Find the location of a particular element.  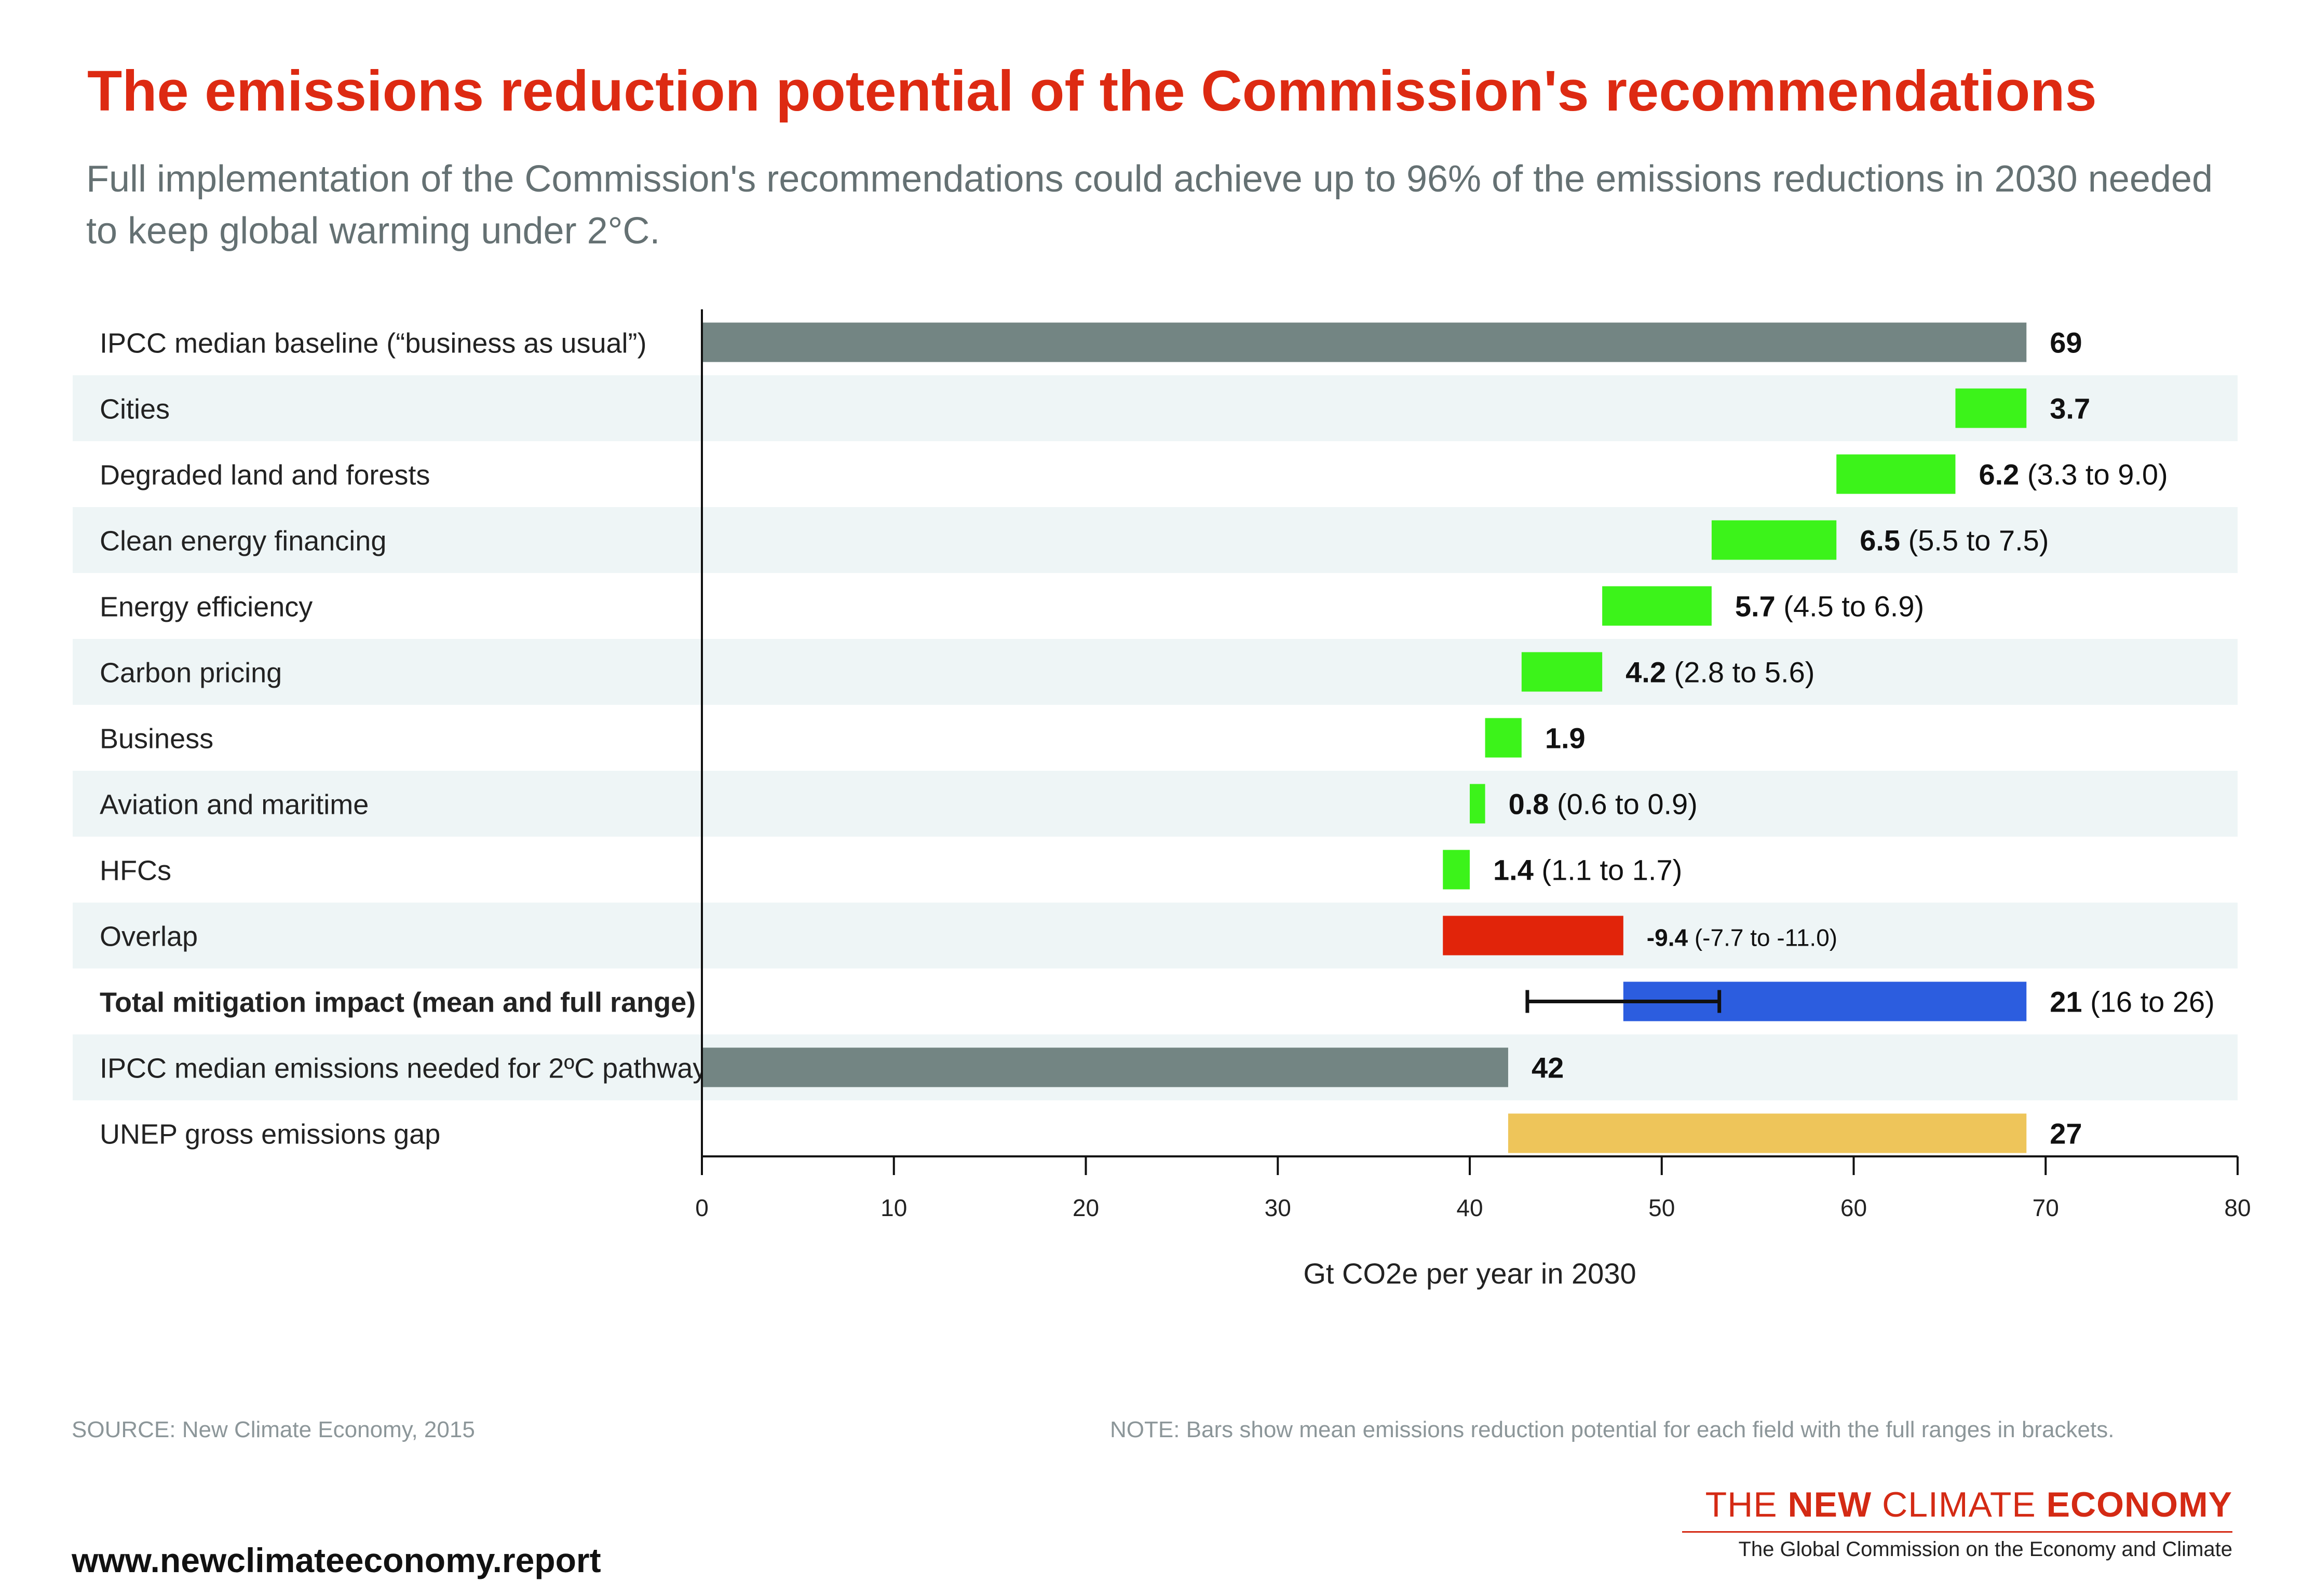

value-label: 6.5 (5.5 to 7.5) is located at coordinates (1954, 540).